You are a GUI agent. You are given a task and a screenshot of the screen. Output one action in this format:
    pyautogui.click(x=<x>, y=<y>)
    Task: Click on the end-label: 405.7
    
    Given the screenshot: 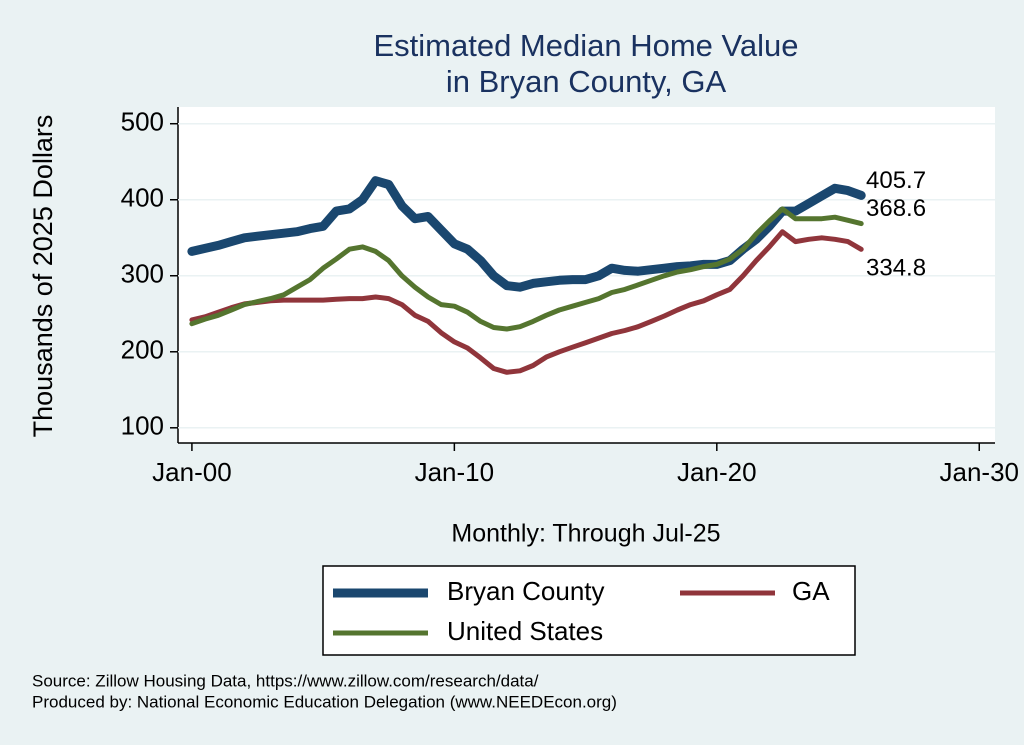 What is the action you would take?
    pyautogui.click(x=896, y=180)
    